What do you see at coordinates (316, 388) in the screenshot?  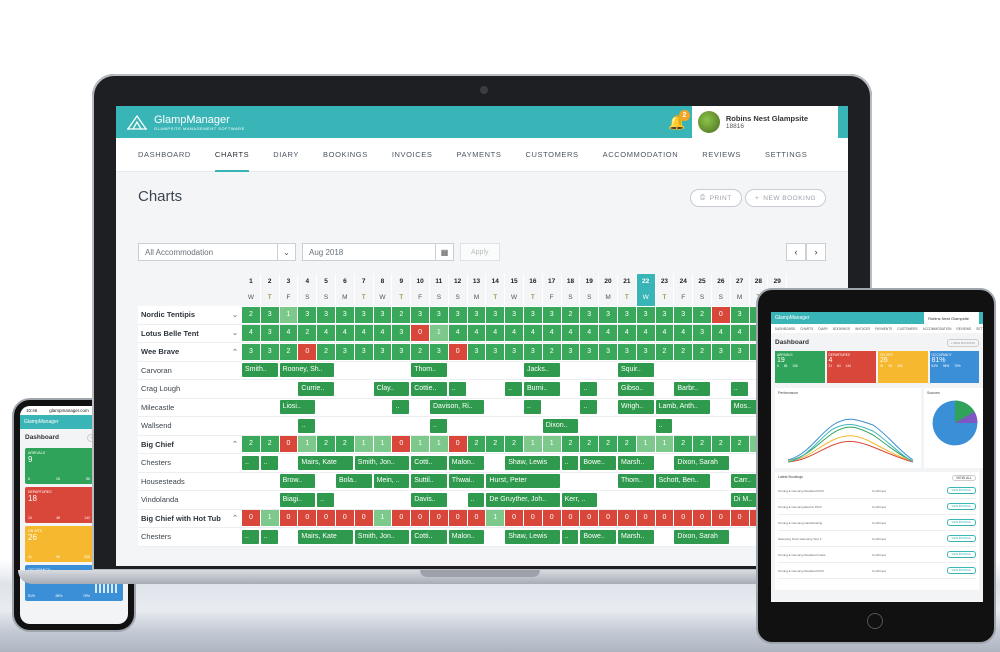 I see `booking-block: Currie..` at bounding box center [316, 388].